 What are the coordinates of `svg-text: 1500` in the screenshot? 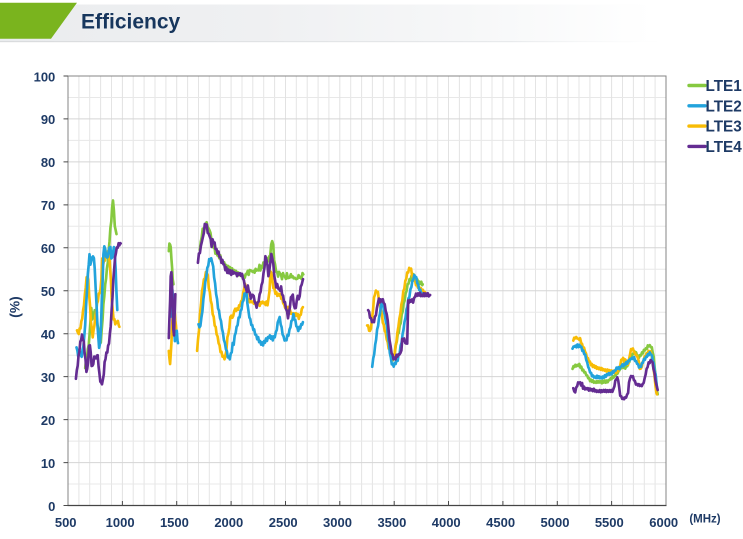 It's located at (174, 522).